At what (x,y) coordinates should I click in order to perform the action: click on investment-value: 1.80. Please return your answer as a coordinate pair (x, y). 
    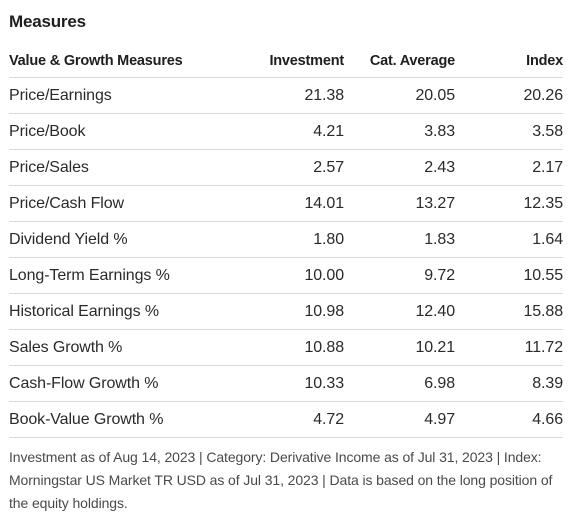
    Looking at the image, I should click on (328, 239).